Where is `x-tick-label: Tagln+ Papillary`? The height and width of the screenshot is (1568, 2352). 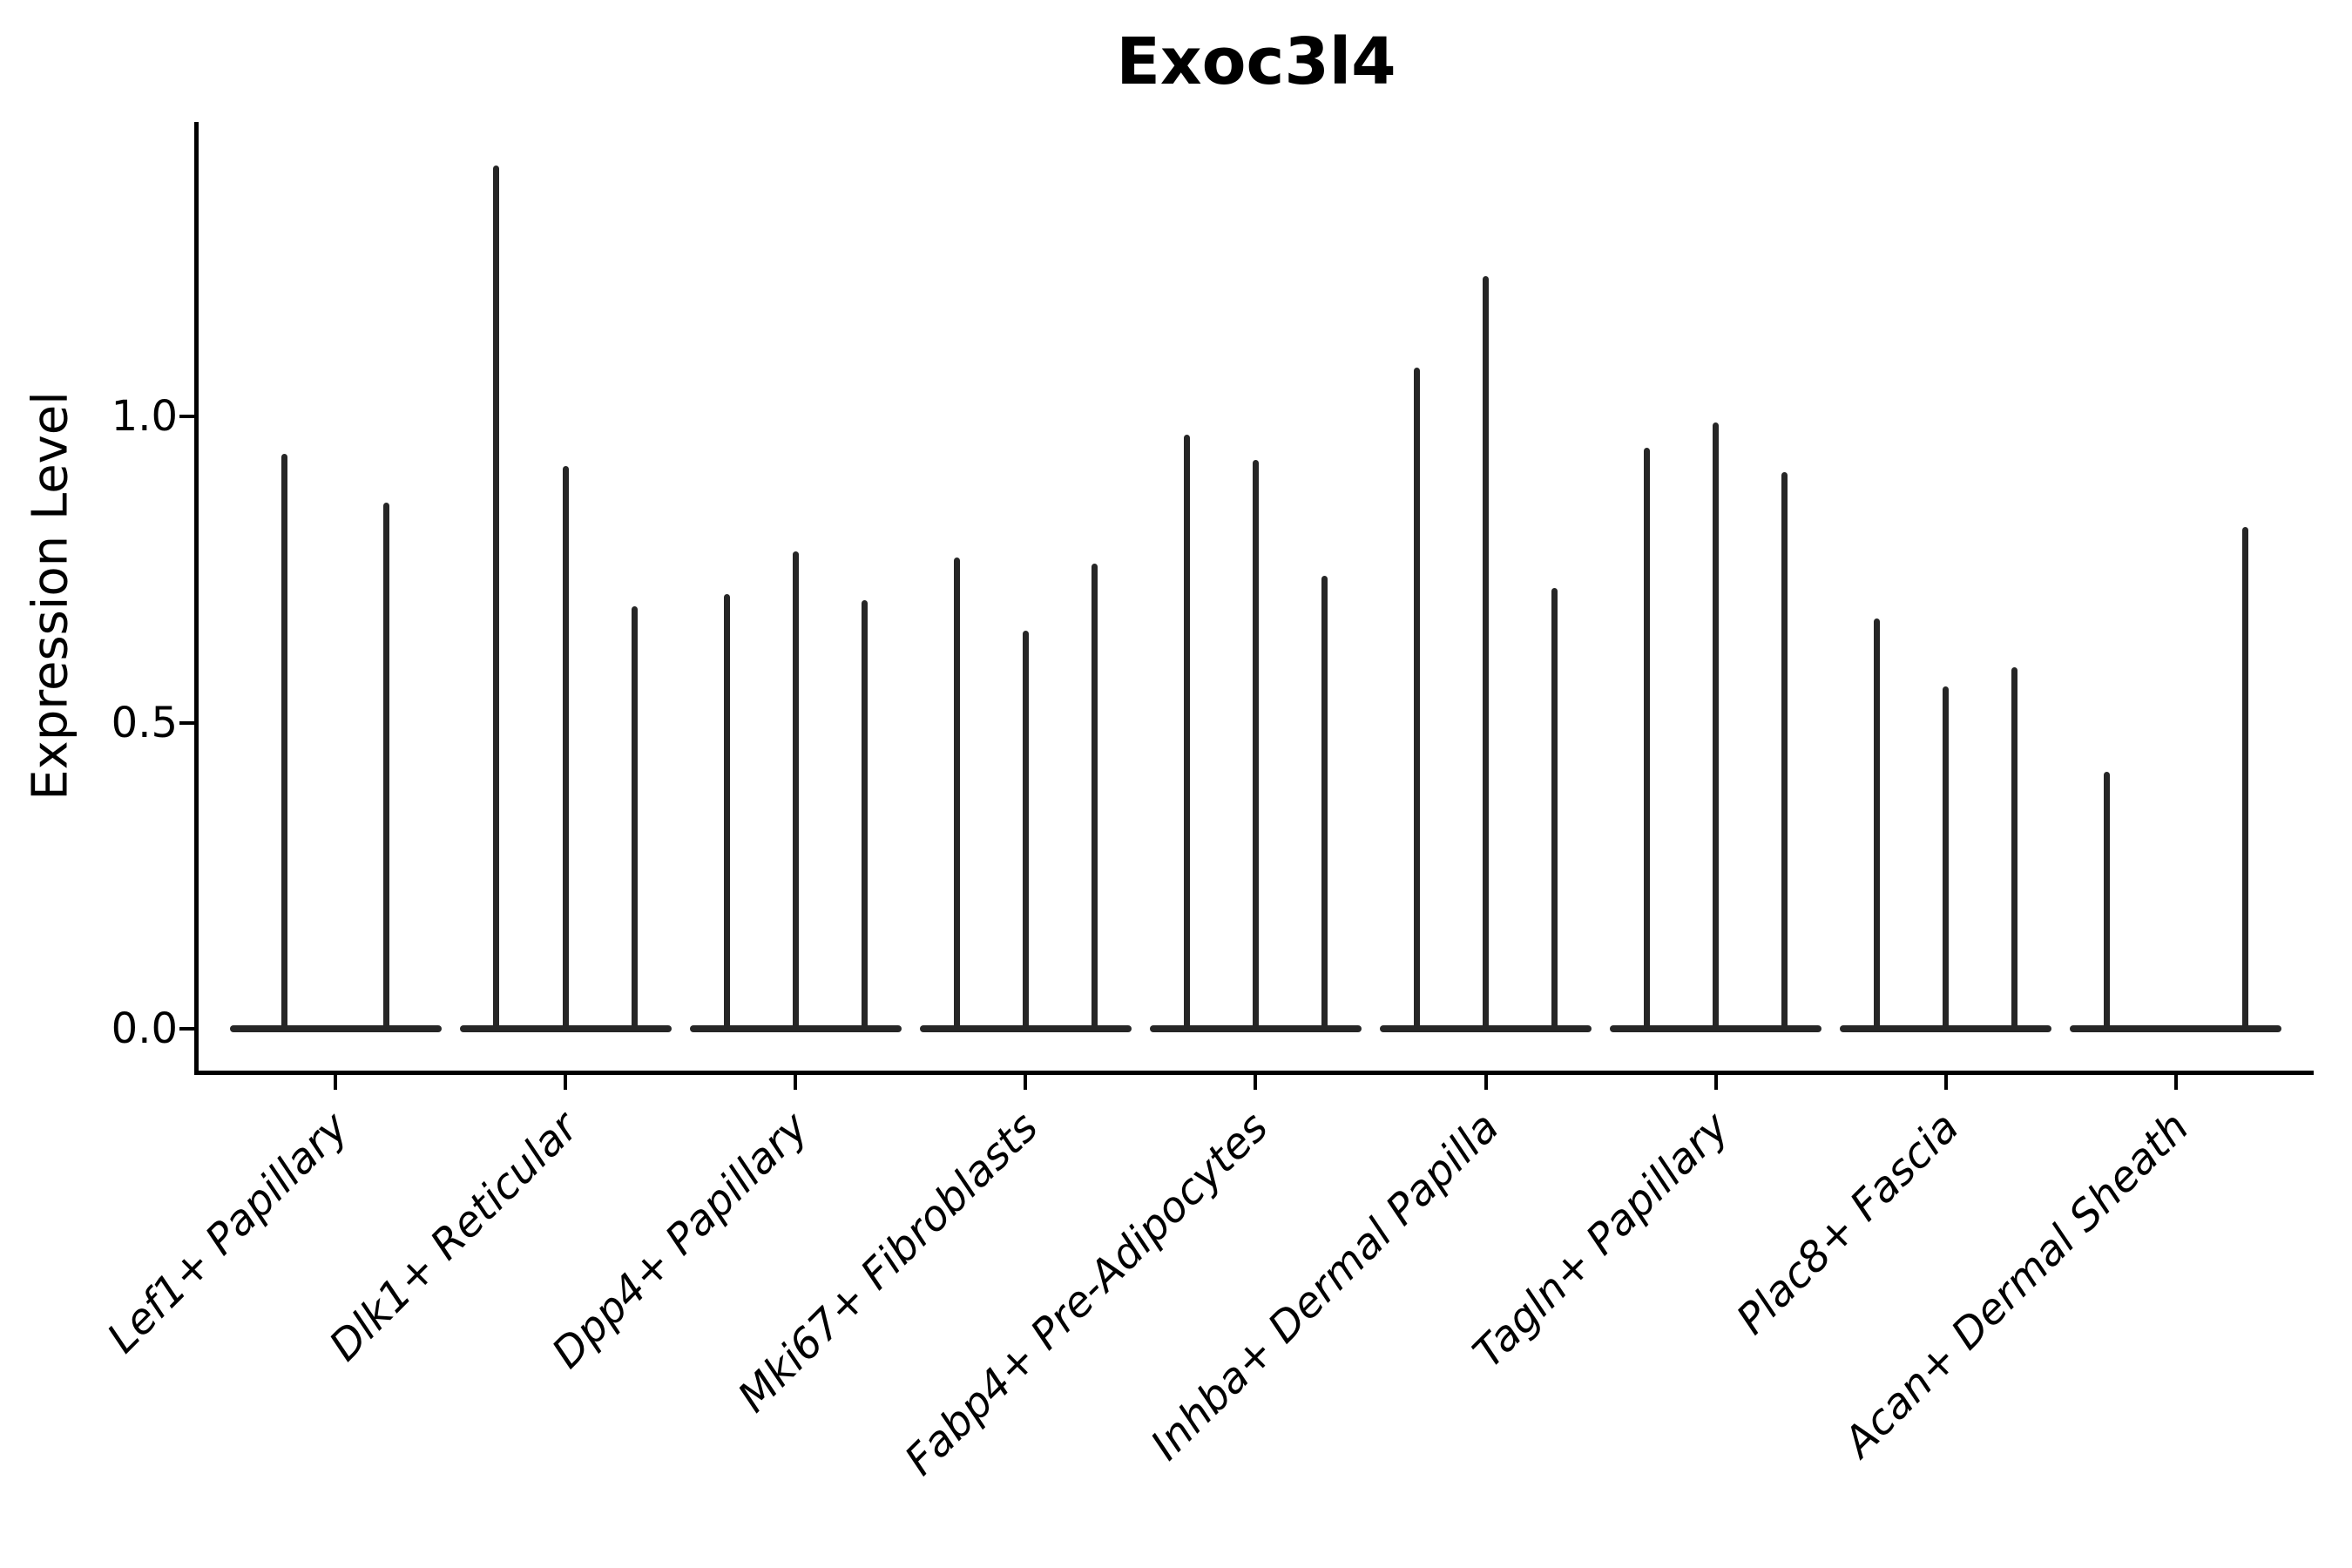
x-tick-label: Tagln+ Papillary is located at coordinates (1601, 1241).